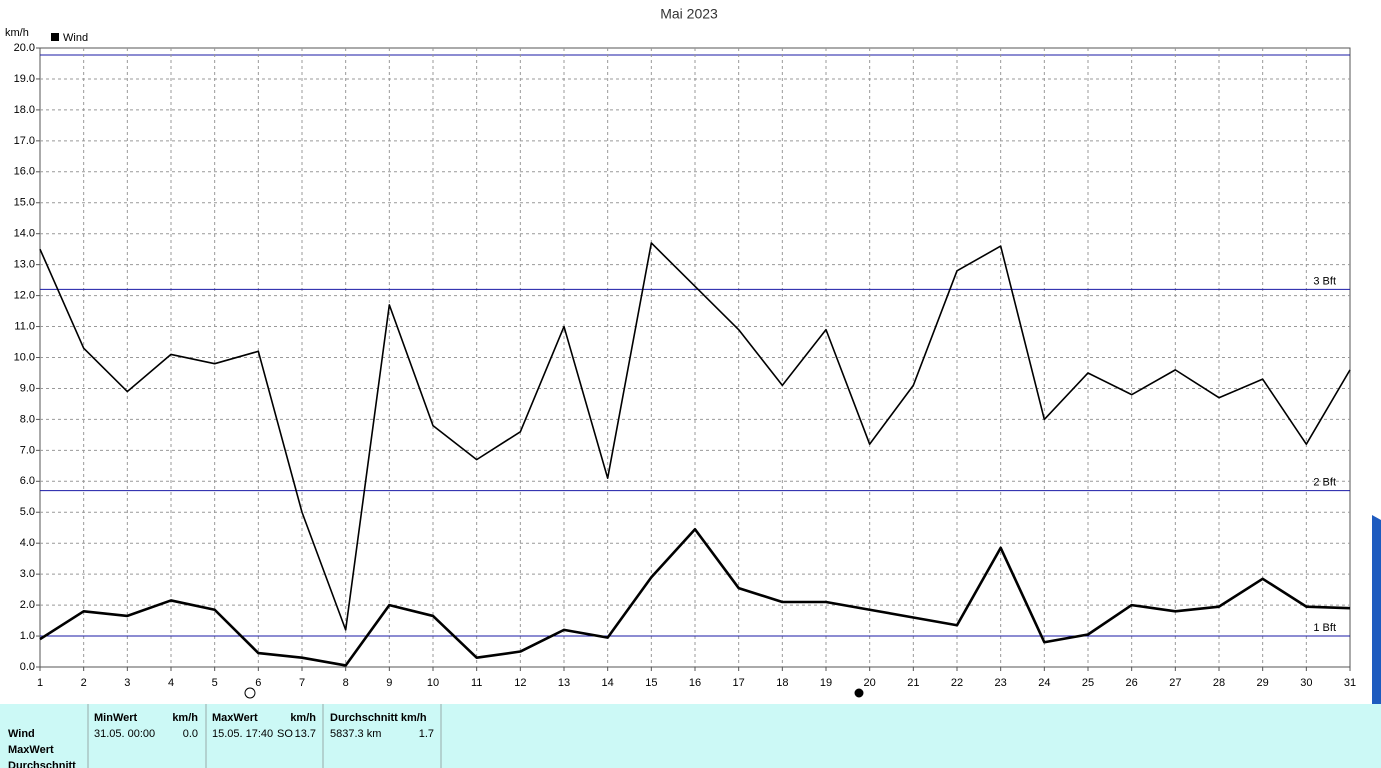  What do you see at coordinates (913, 683) in the screenshot?
I see `x-tick-label: 21` at bounding box center [913, 683].